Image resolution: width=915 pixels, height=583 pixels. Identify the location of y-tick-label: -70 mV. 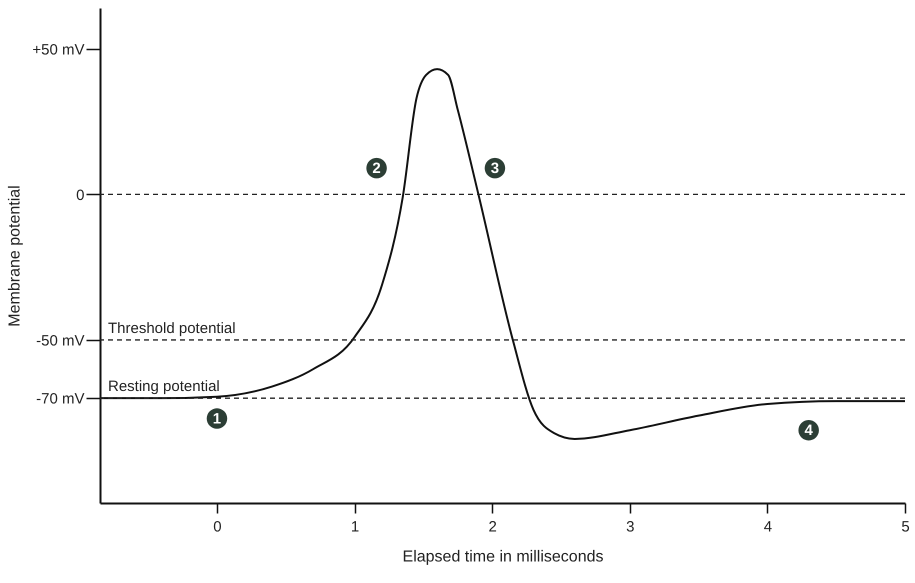
(60, 399).